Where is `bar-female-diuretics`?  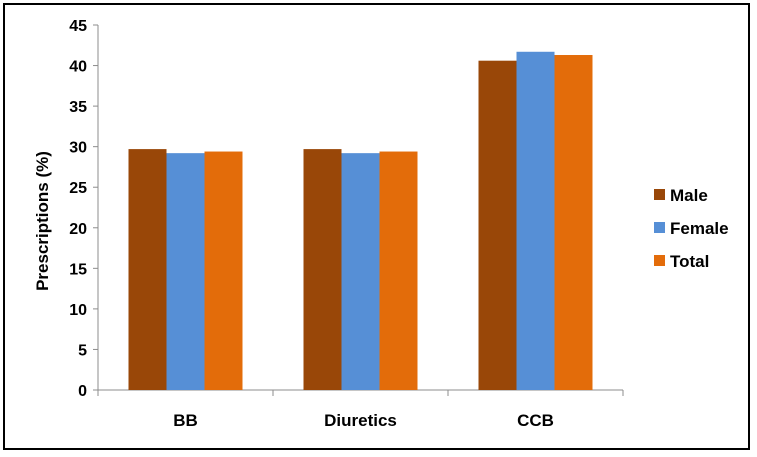 bar-female-diuretics is located at coordinates (360, 271).